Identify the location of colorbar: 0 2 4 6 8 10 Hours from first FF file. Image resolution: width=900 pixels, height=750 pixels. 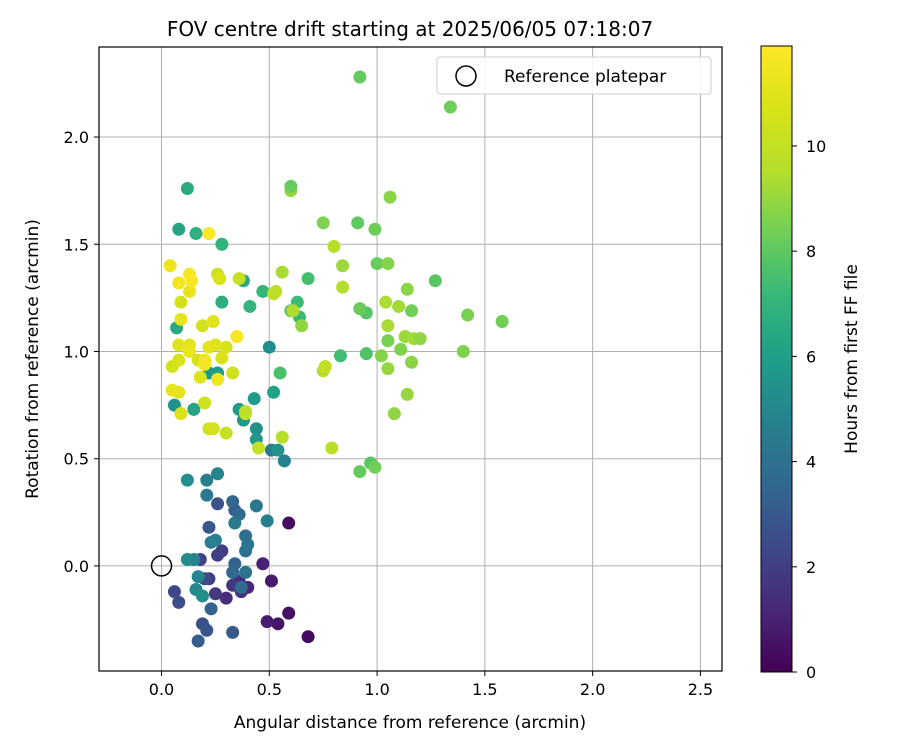
(811, 363).